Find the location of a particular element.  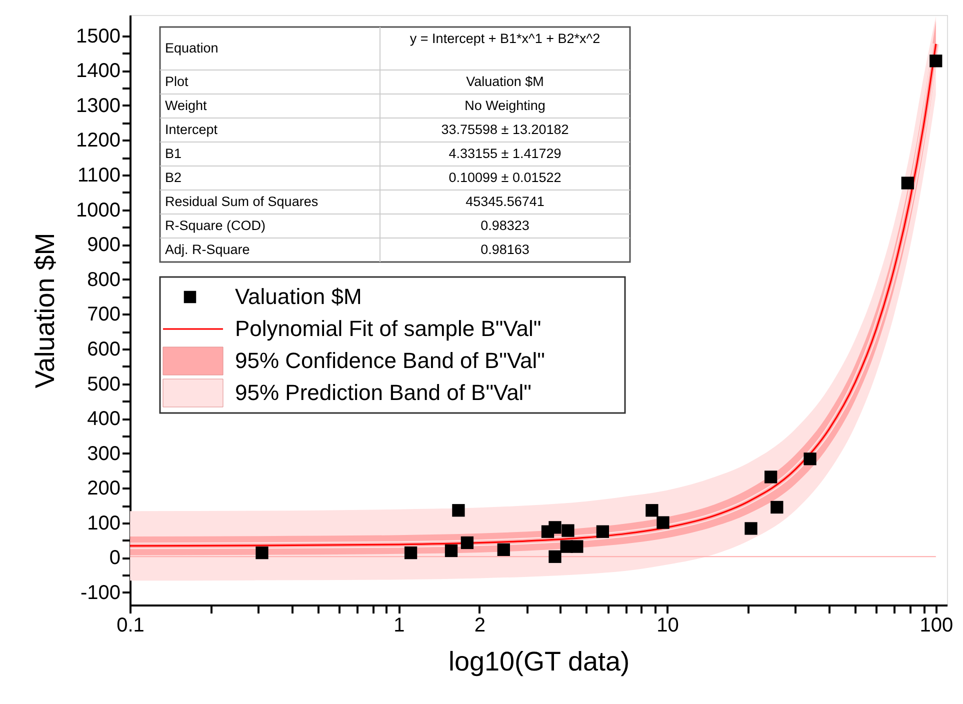

y-tick-label: 1300 is located at coordinates (98, 105).